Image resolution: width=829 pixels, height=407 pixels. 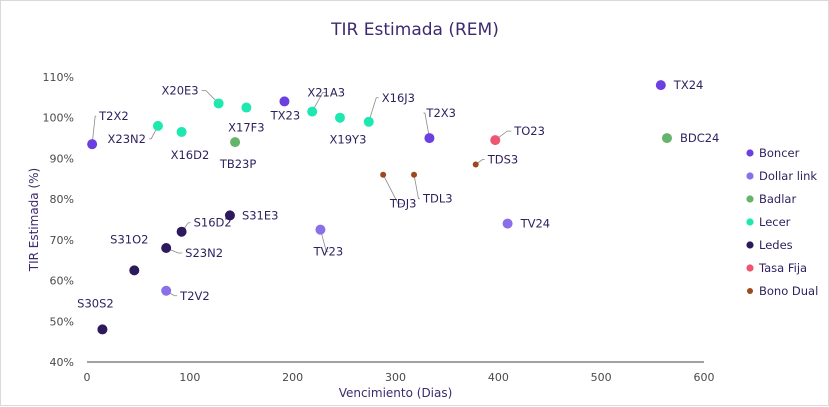 I want to click on point-label: S30S2, so click(x=95, y=303).